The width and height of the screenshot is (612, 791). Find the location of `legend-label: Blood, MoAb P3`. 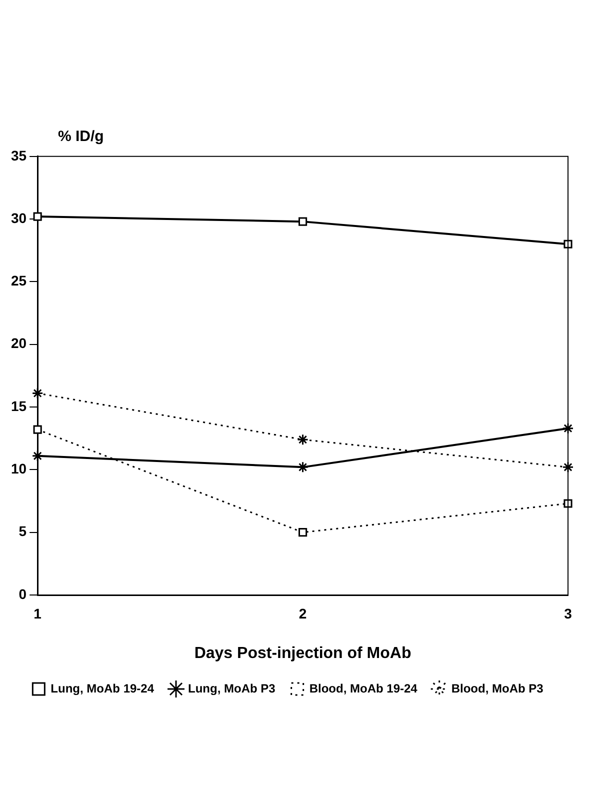

legend-label: Blood, MoAb P3 is located at coordinates (497, 688).